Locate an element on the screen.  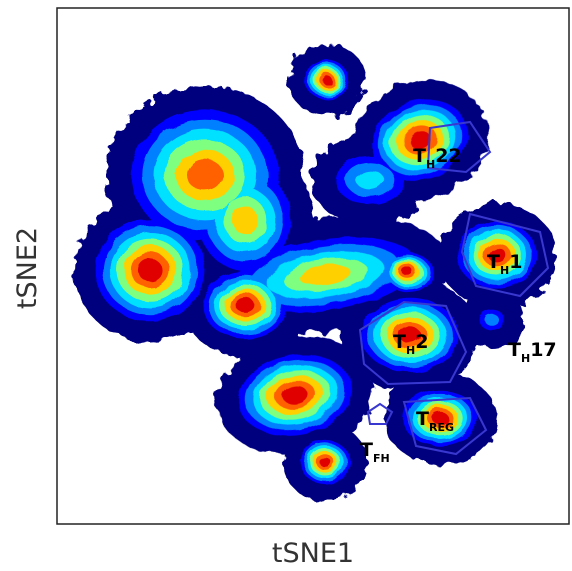
label-th22-subscript: H is located at coordinates (430, 164).